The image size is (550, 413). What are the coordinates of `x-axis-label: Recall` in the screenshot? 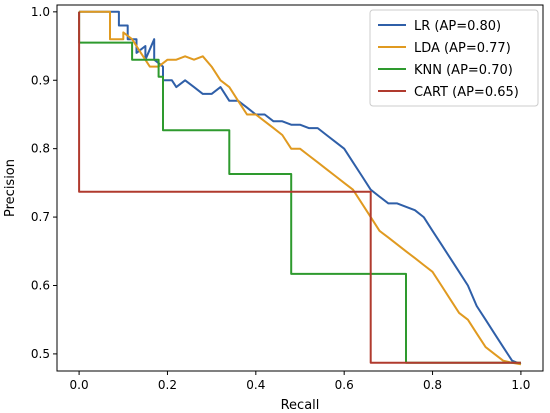 It's located at (300, 405).